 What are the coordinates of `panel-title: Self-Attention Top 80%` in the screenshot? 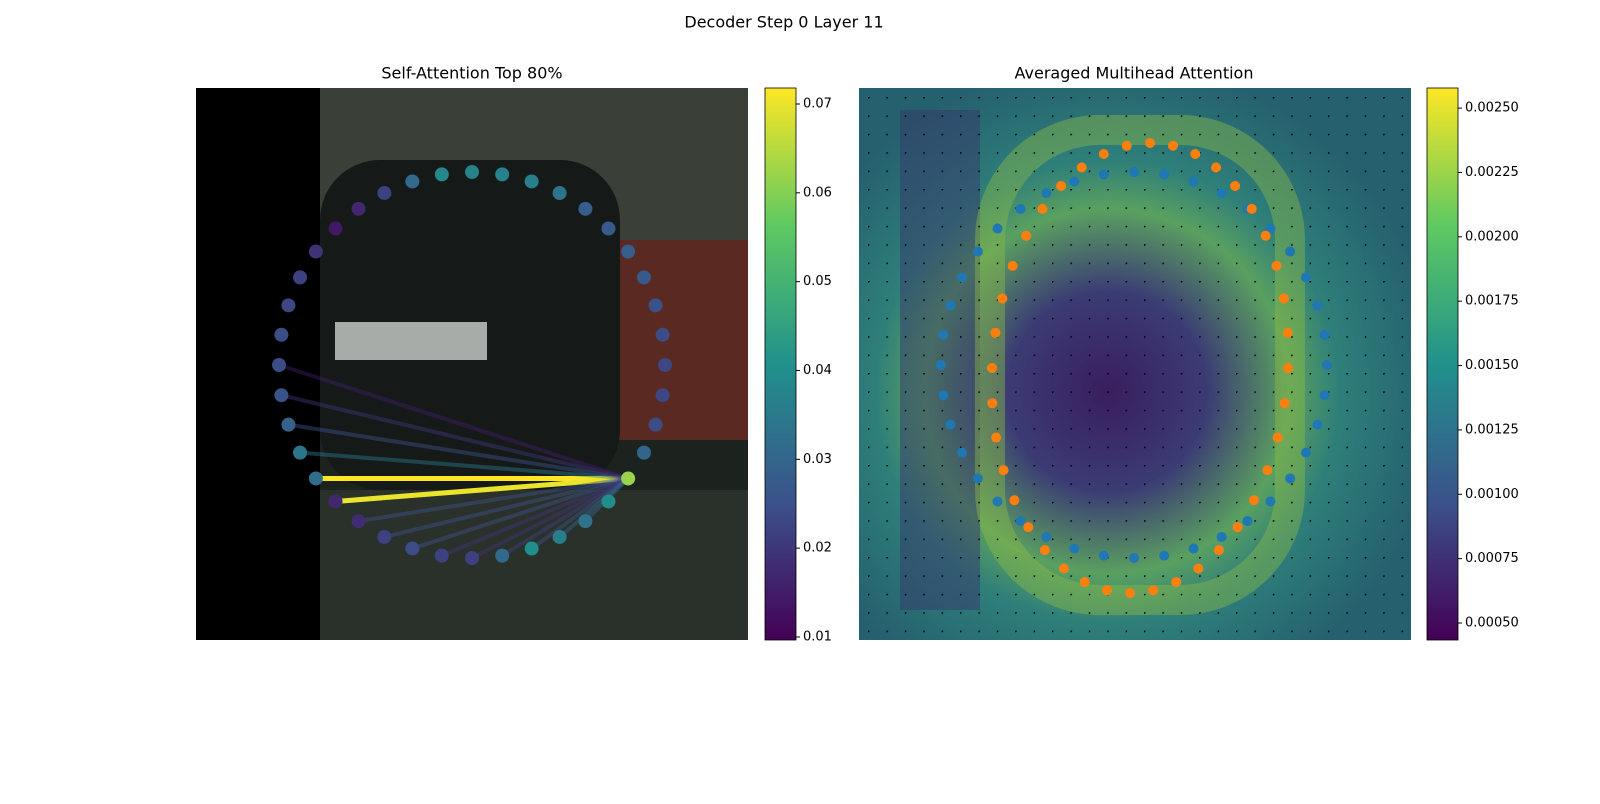 It's located at (471, 73).